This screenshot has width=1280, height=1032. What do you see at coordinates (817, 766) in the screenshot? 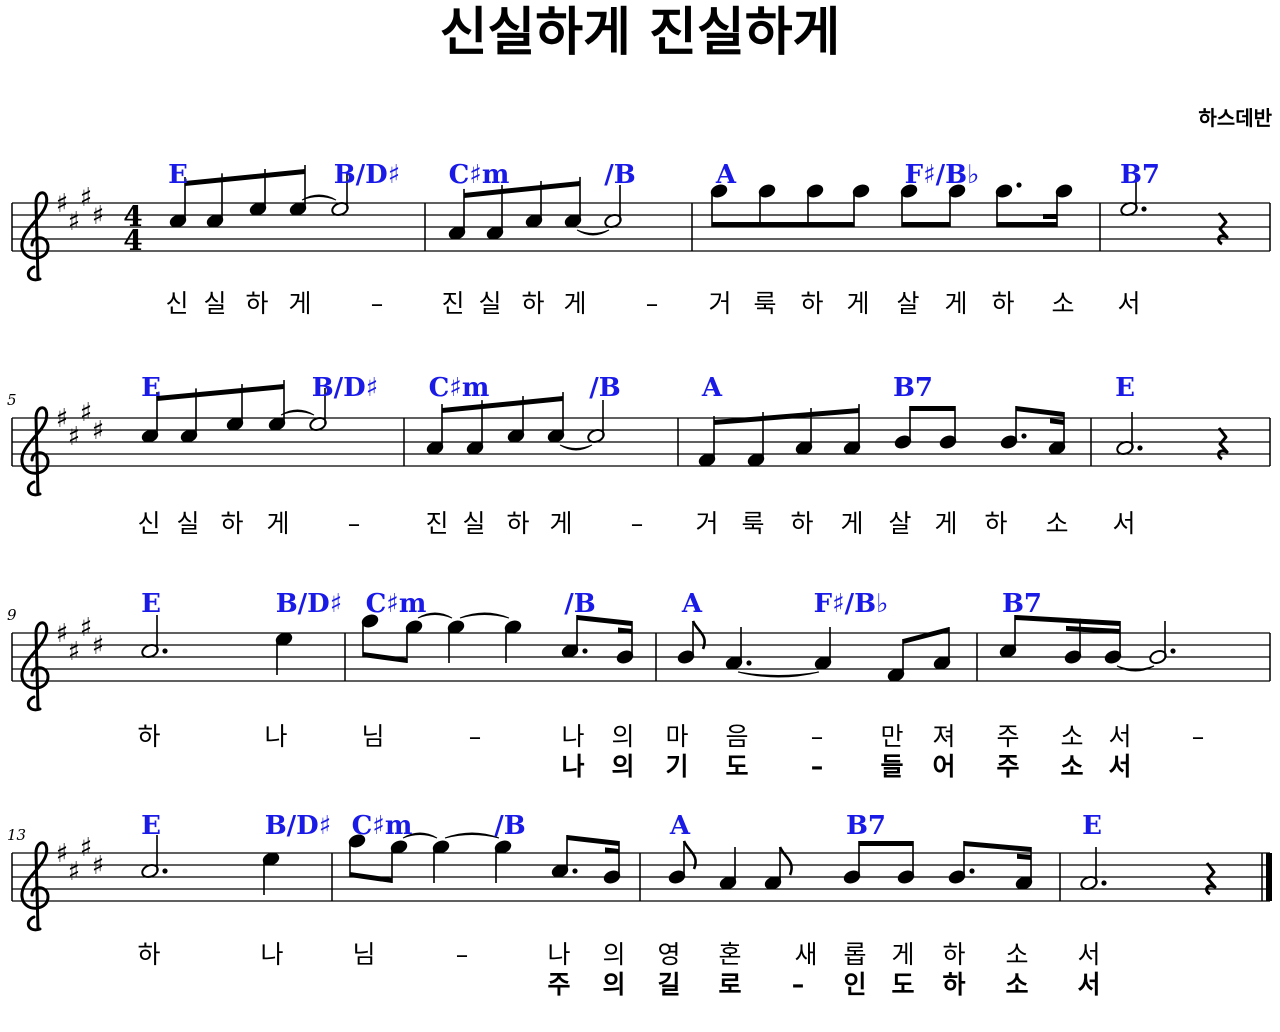
I see `lyric-syllable-verse2: –` at bounding box center [817, 766].